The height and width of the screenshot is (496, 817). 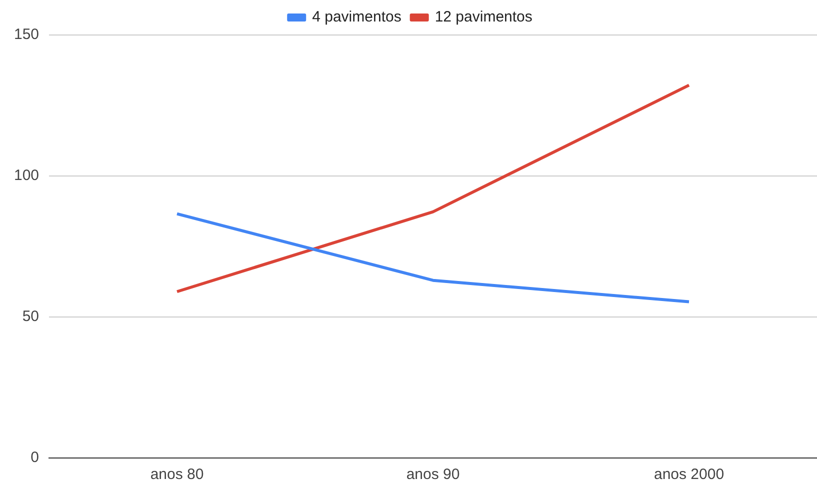 I want to click on y-tick-label: 100, so click(x=27, y=175).